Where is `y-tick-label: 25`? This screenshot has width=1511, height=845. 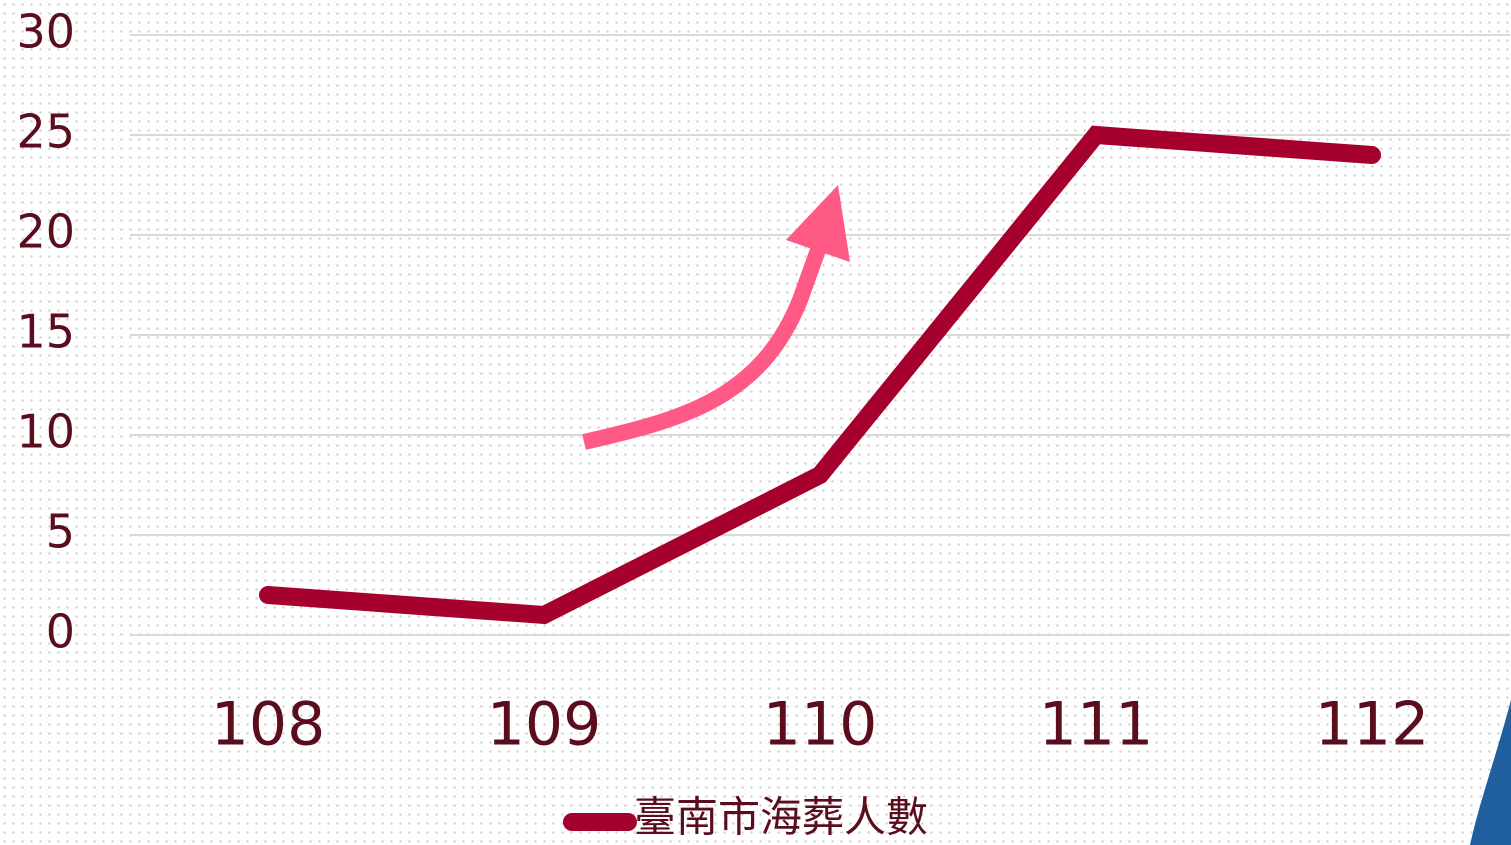
y-tick-label: 25 is located at coordinates (45, 132).